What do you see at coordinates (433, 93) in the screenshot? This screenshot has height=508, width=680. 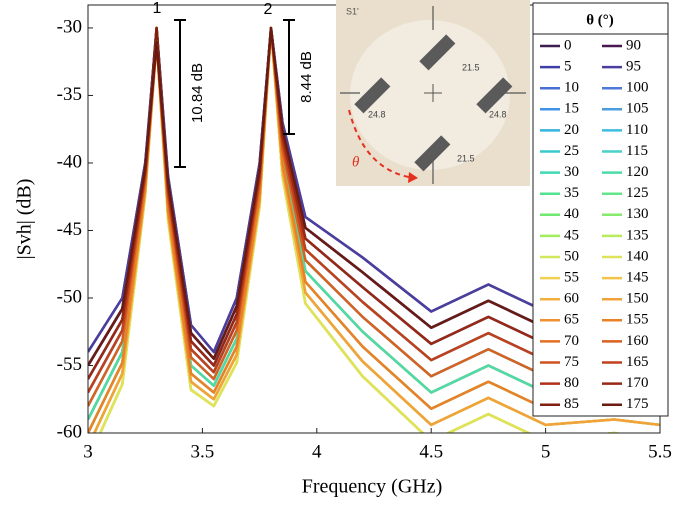 I see `inset` at bounding box center [433, 93].